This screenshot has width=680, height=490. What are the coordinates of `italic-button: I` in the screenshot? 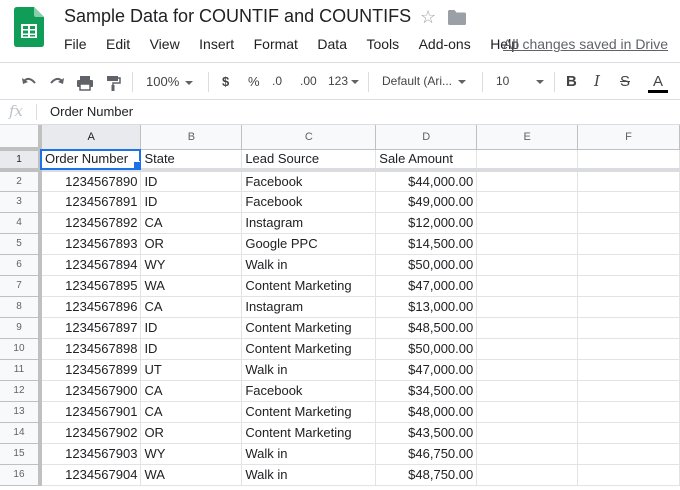 It's located at (597, 81).